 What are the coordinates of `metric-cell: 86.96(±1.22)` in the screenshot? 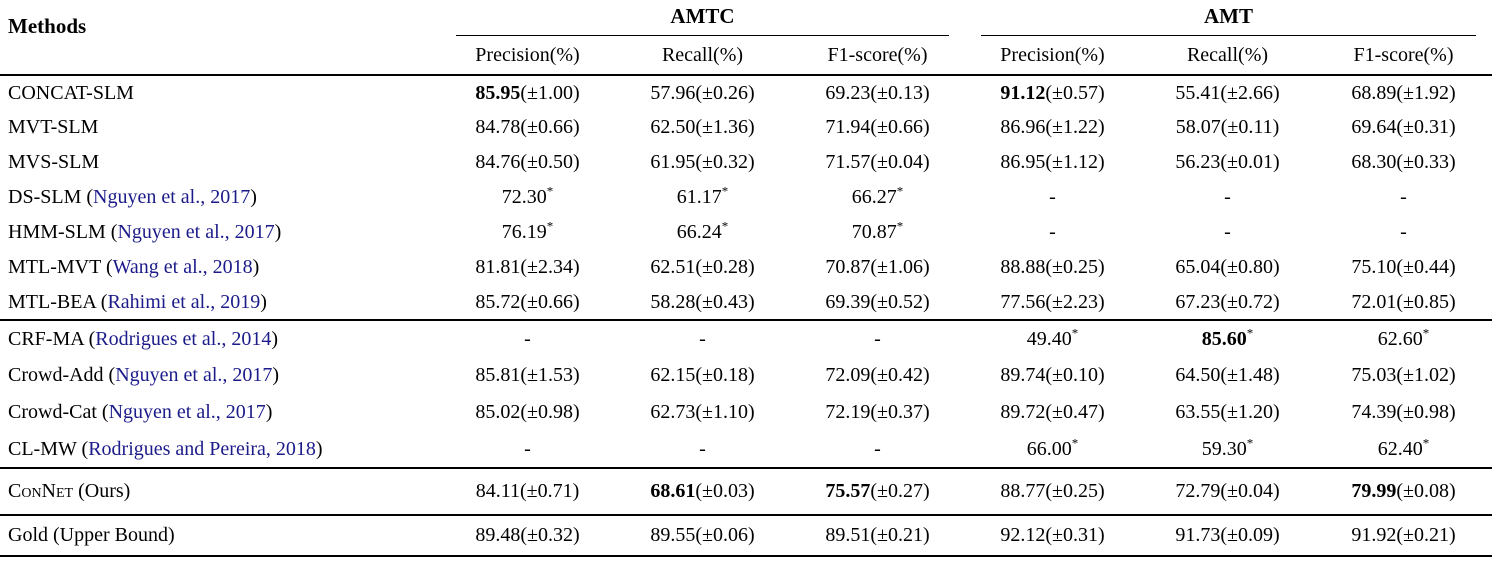 It's located at (1052, 127).